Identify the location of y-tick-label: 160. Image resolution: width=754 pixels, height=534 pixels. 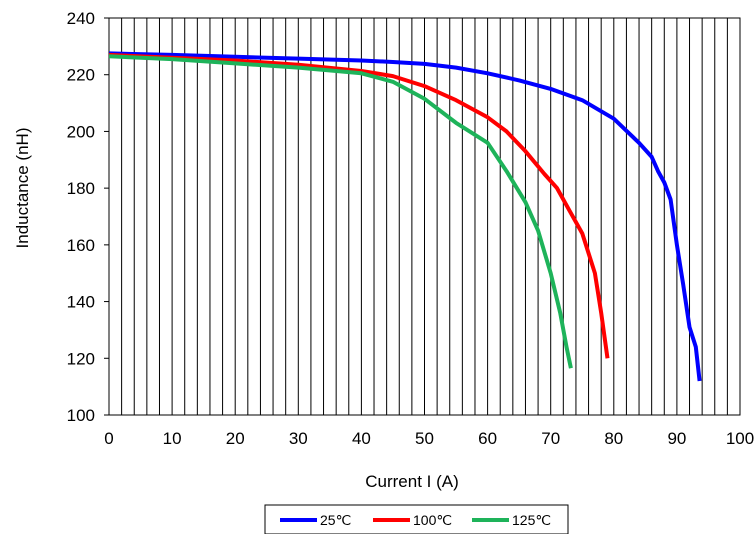
(81, 245).